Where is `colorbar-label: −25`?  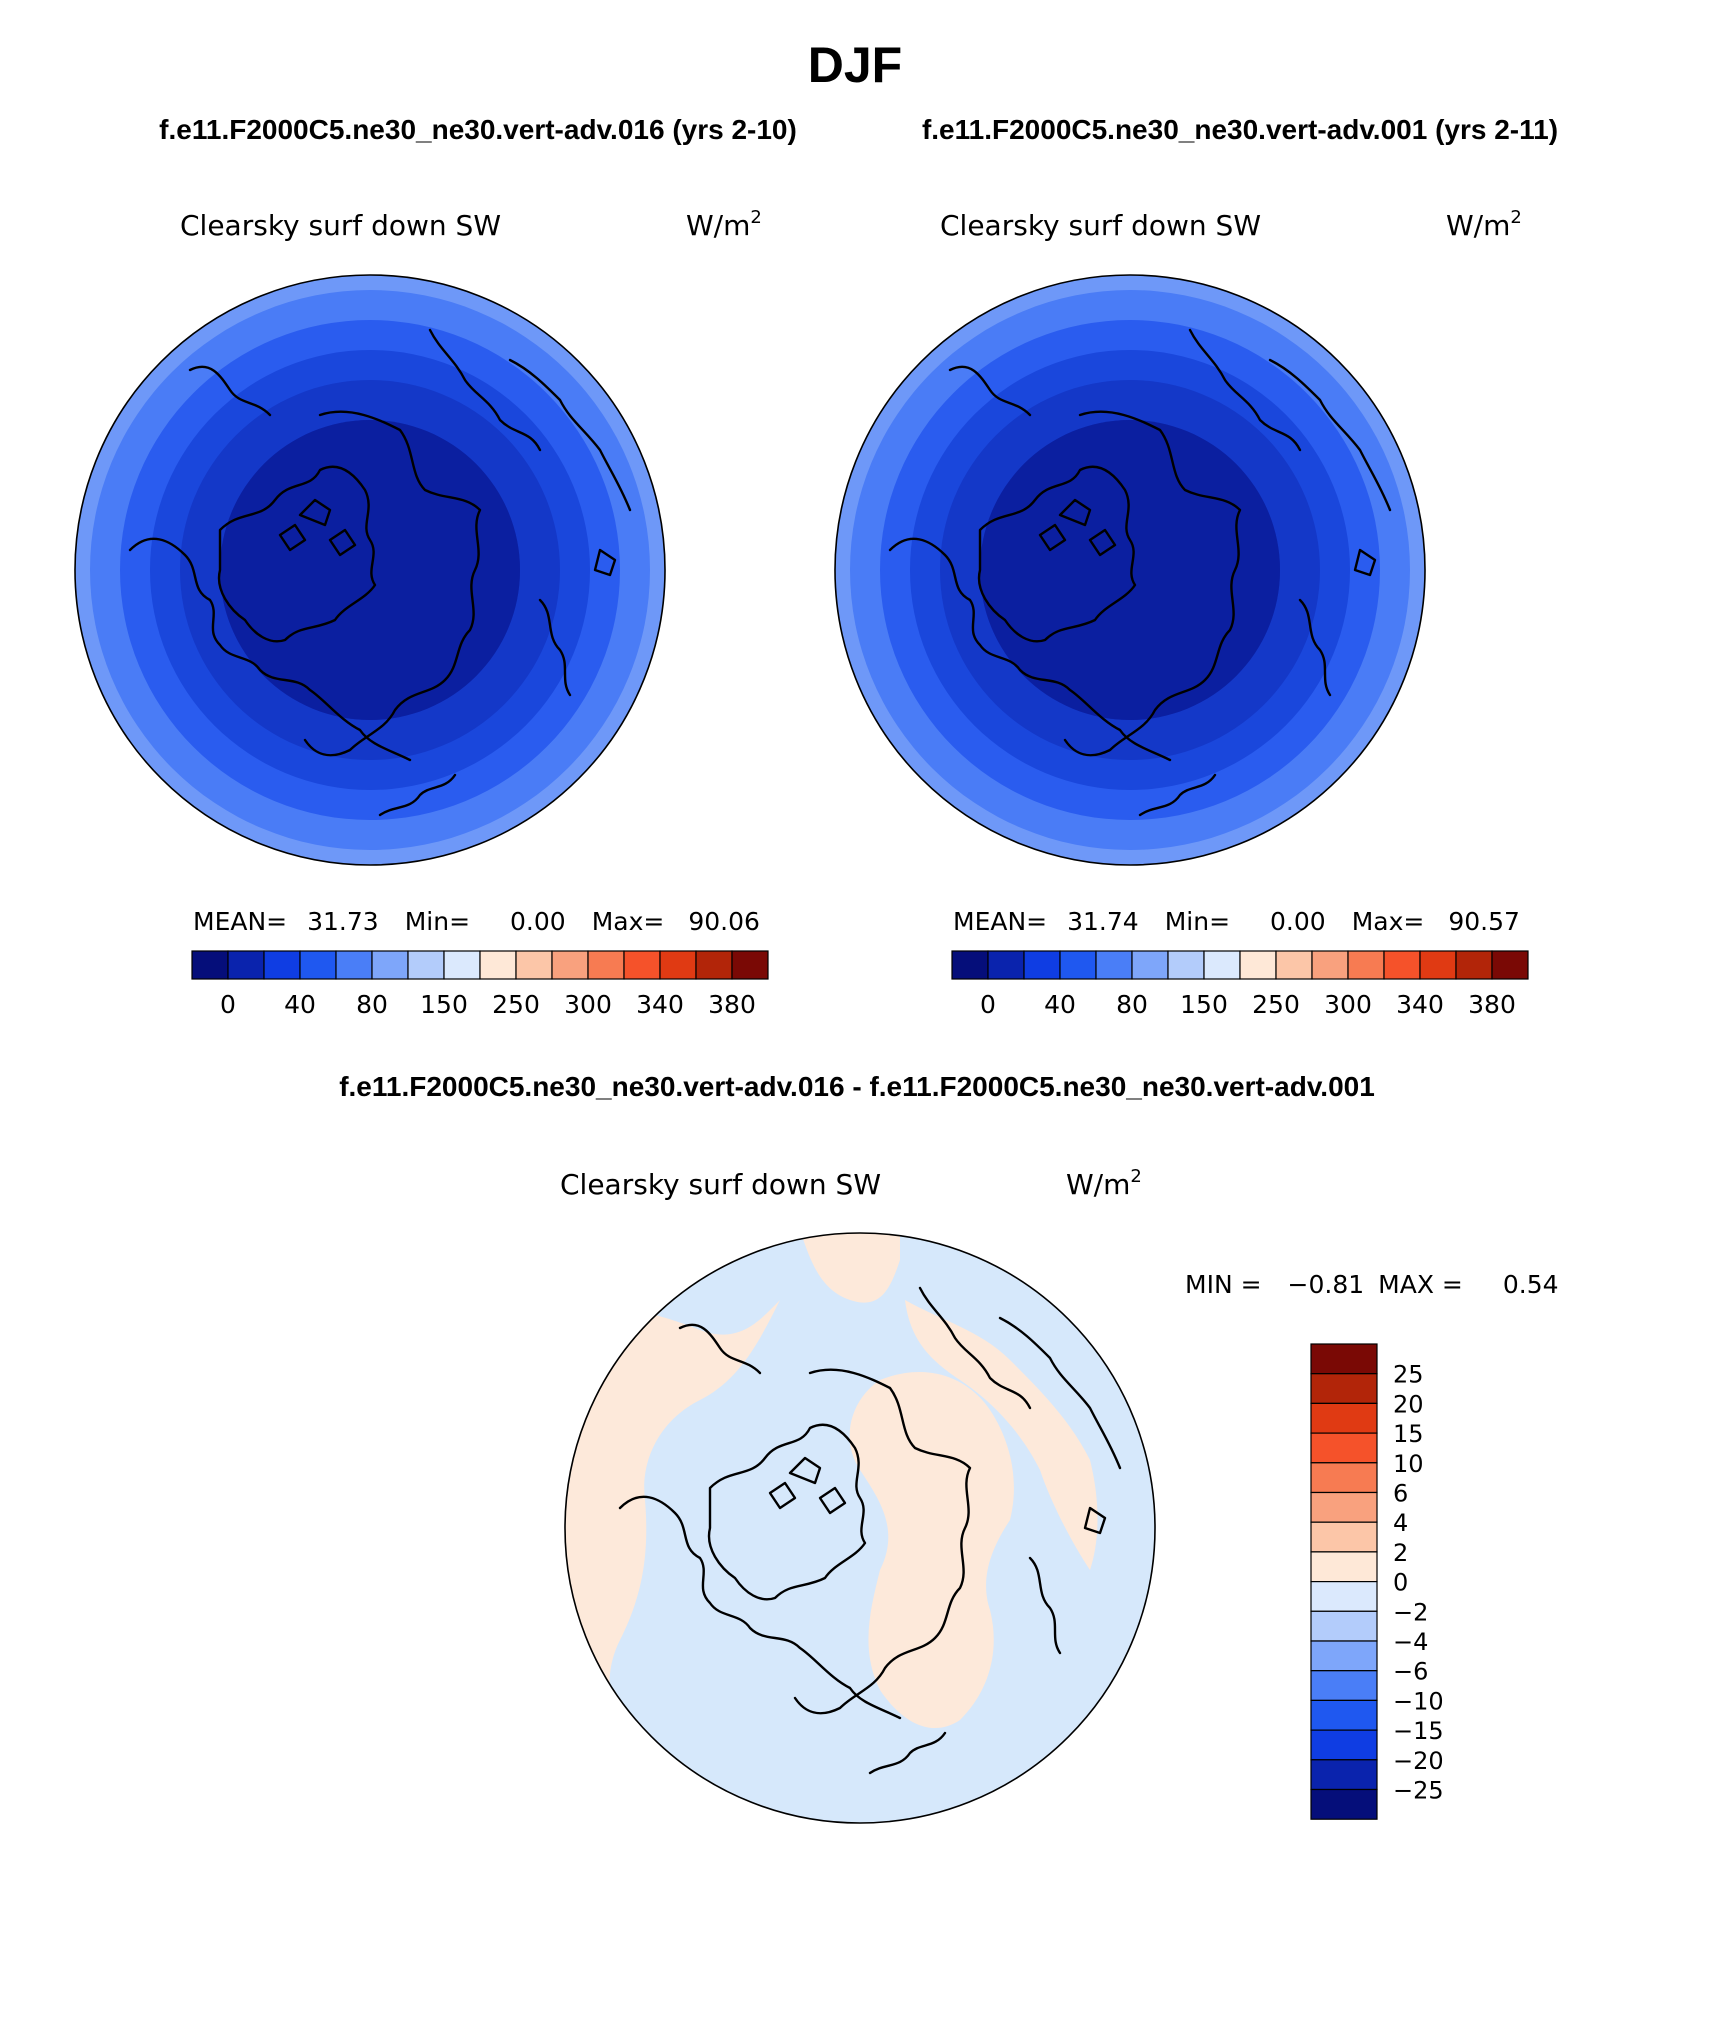
colorbar-label: −25 is located at coordinates (1418, 1791).